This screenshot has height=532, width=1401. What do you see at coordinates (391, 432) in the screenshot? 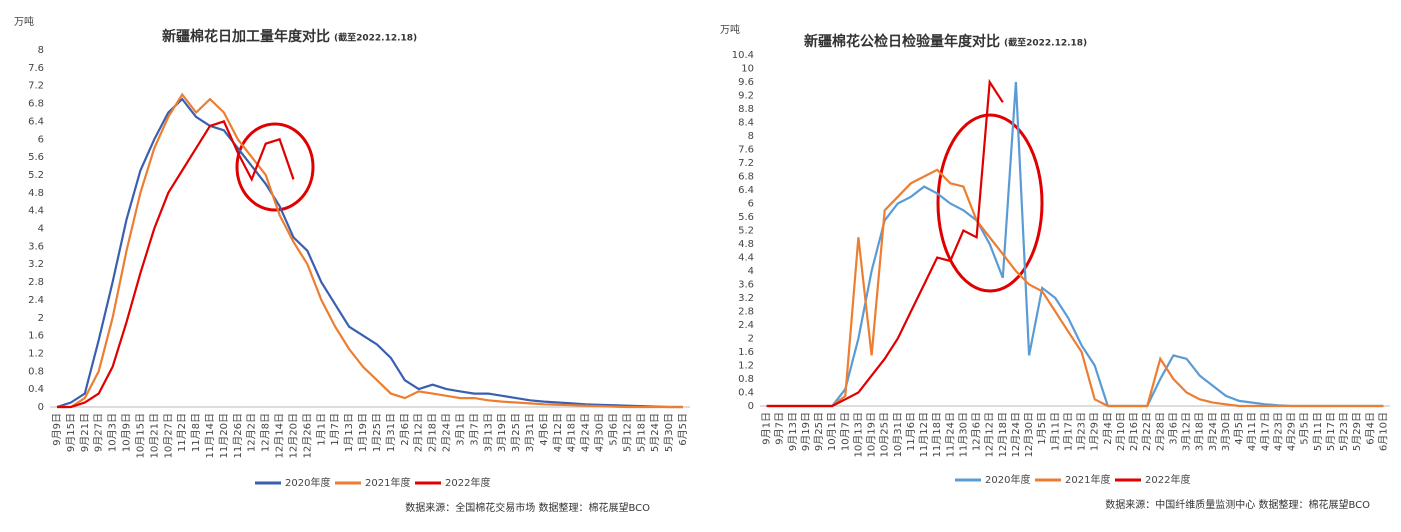
I see `x-tick-label: 1月31日` at bounding box center [391, 432].